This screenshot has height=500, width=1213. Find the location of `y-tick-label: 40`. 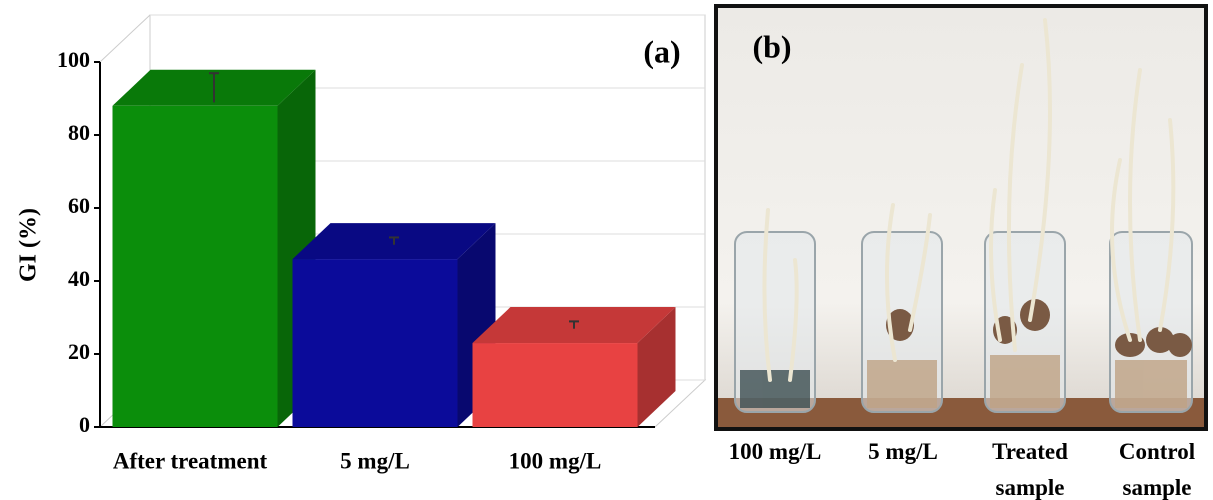

y-tick-label: 40 is located at coordinates (79, 278).